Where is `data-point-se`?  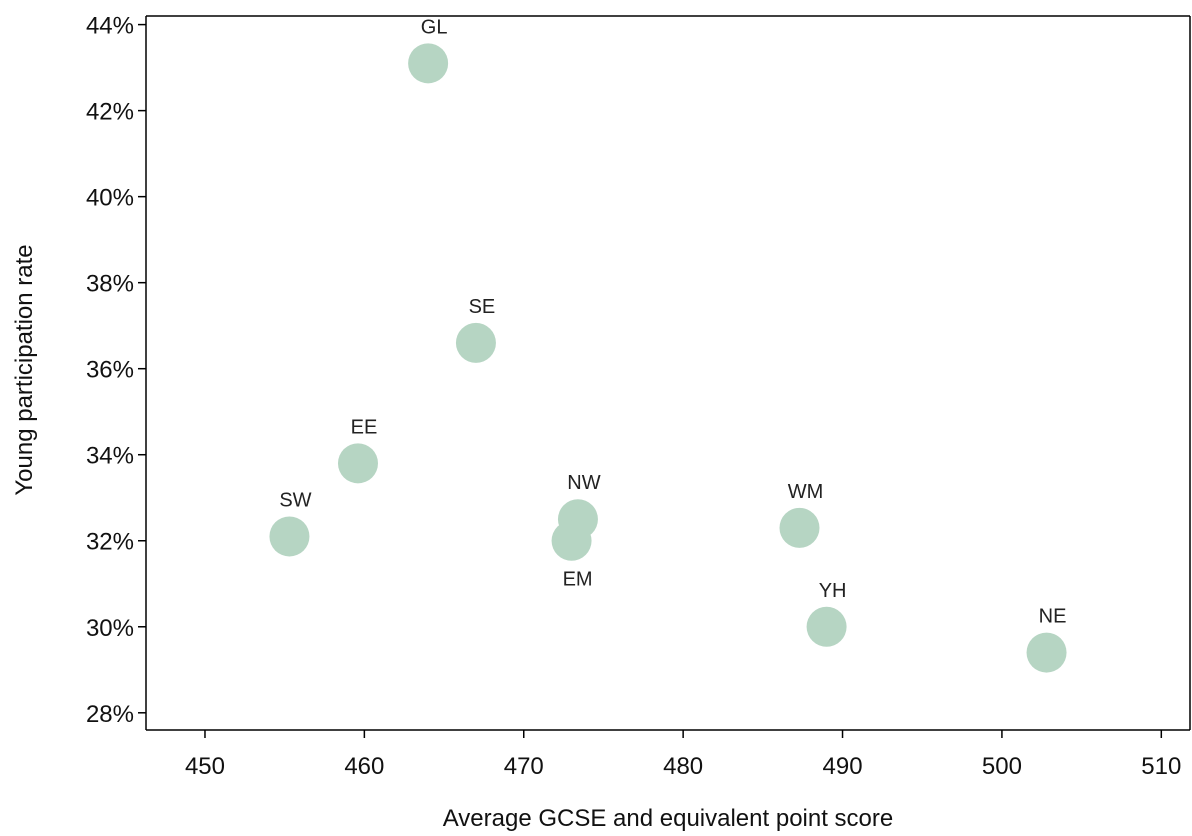 data-point-se is located at coordinates (475, 342).